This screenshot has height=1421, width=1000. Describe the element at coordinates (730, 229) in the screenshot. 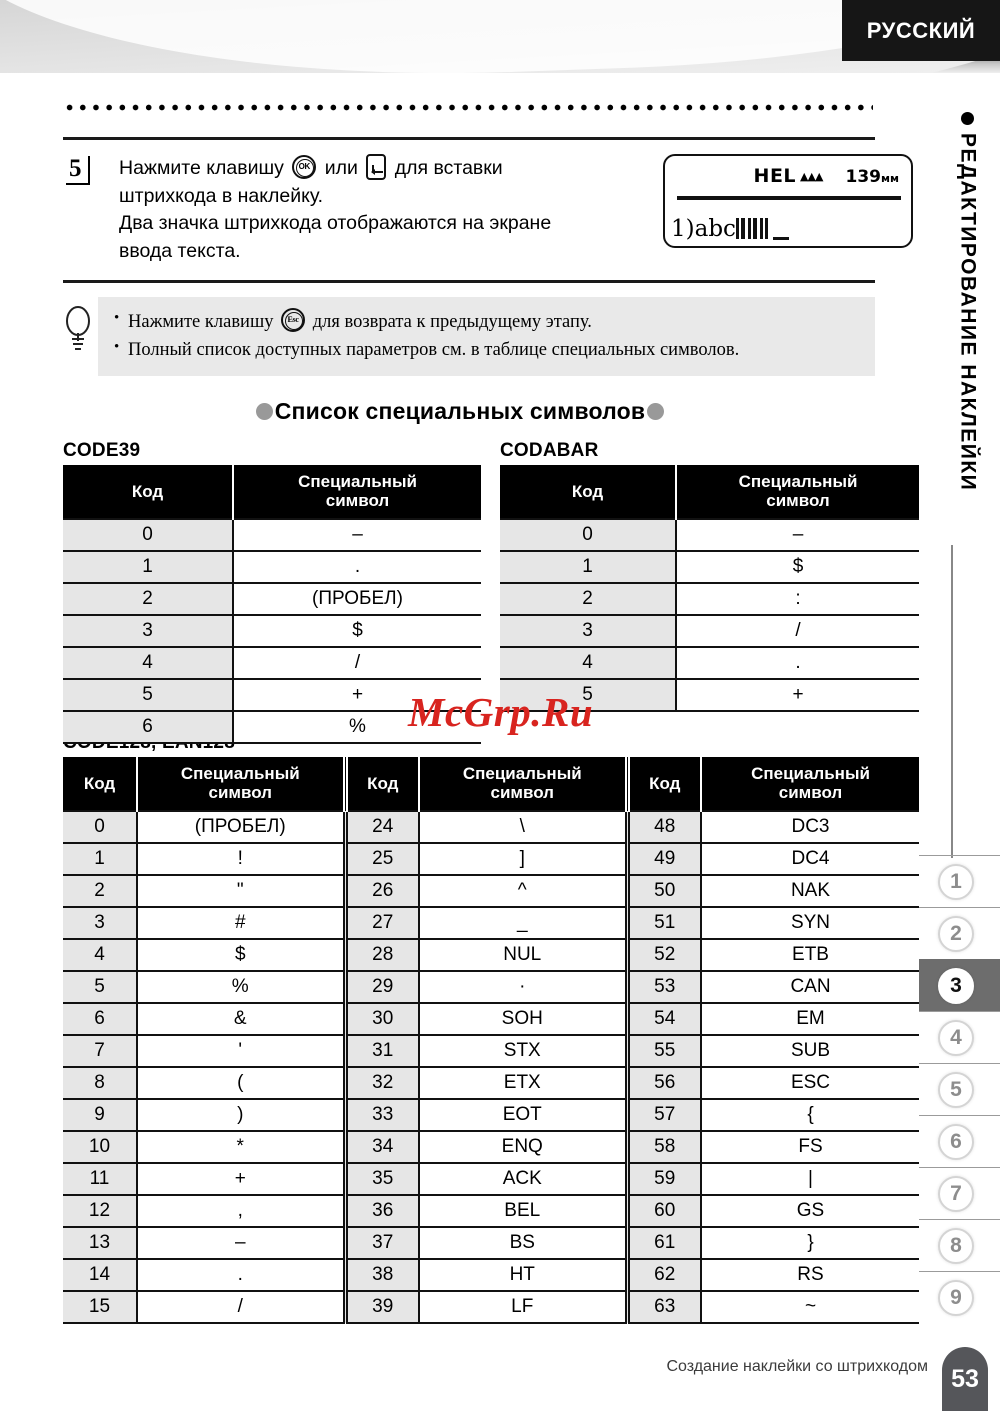

I see `lcd-text-row: 1)abc` at that location.